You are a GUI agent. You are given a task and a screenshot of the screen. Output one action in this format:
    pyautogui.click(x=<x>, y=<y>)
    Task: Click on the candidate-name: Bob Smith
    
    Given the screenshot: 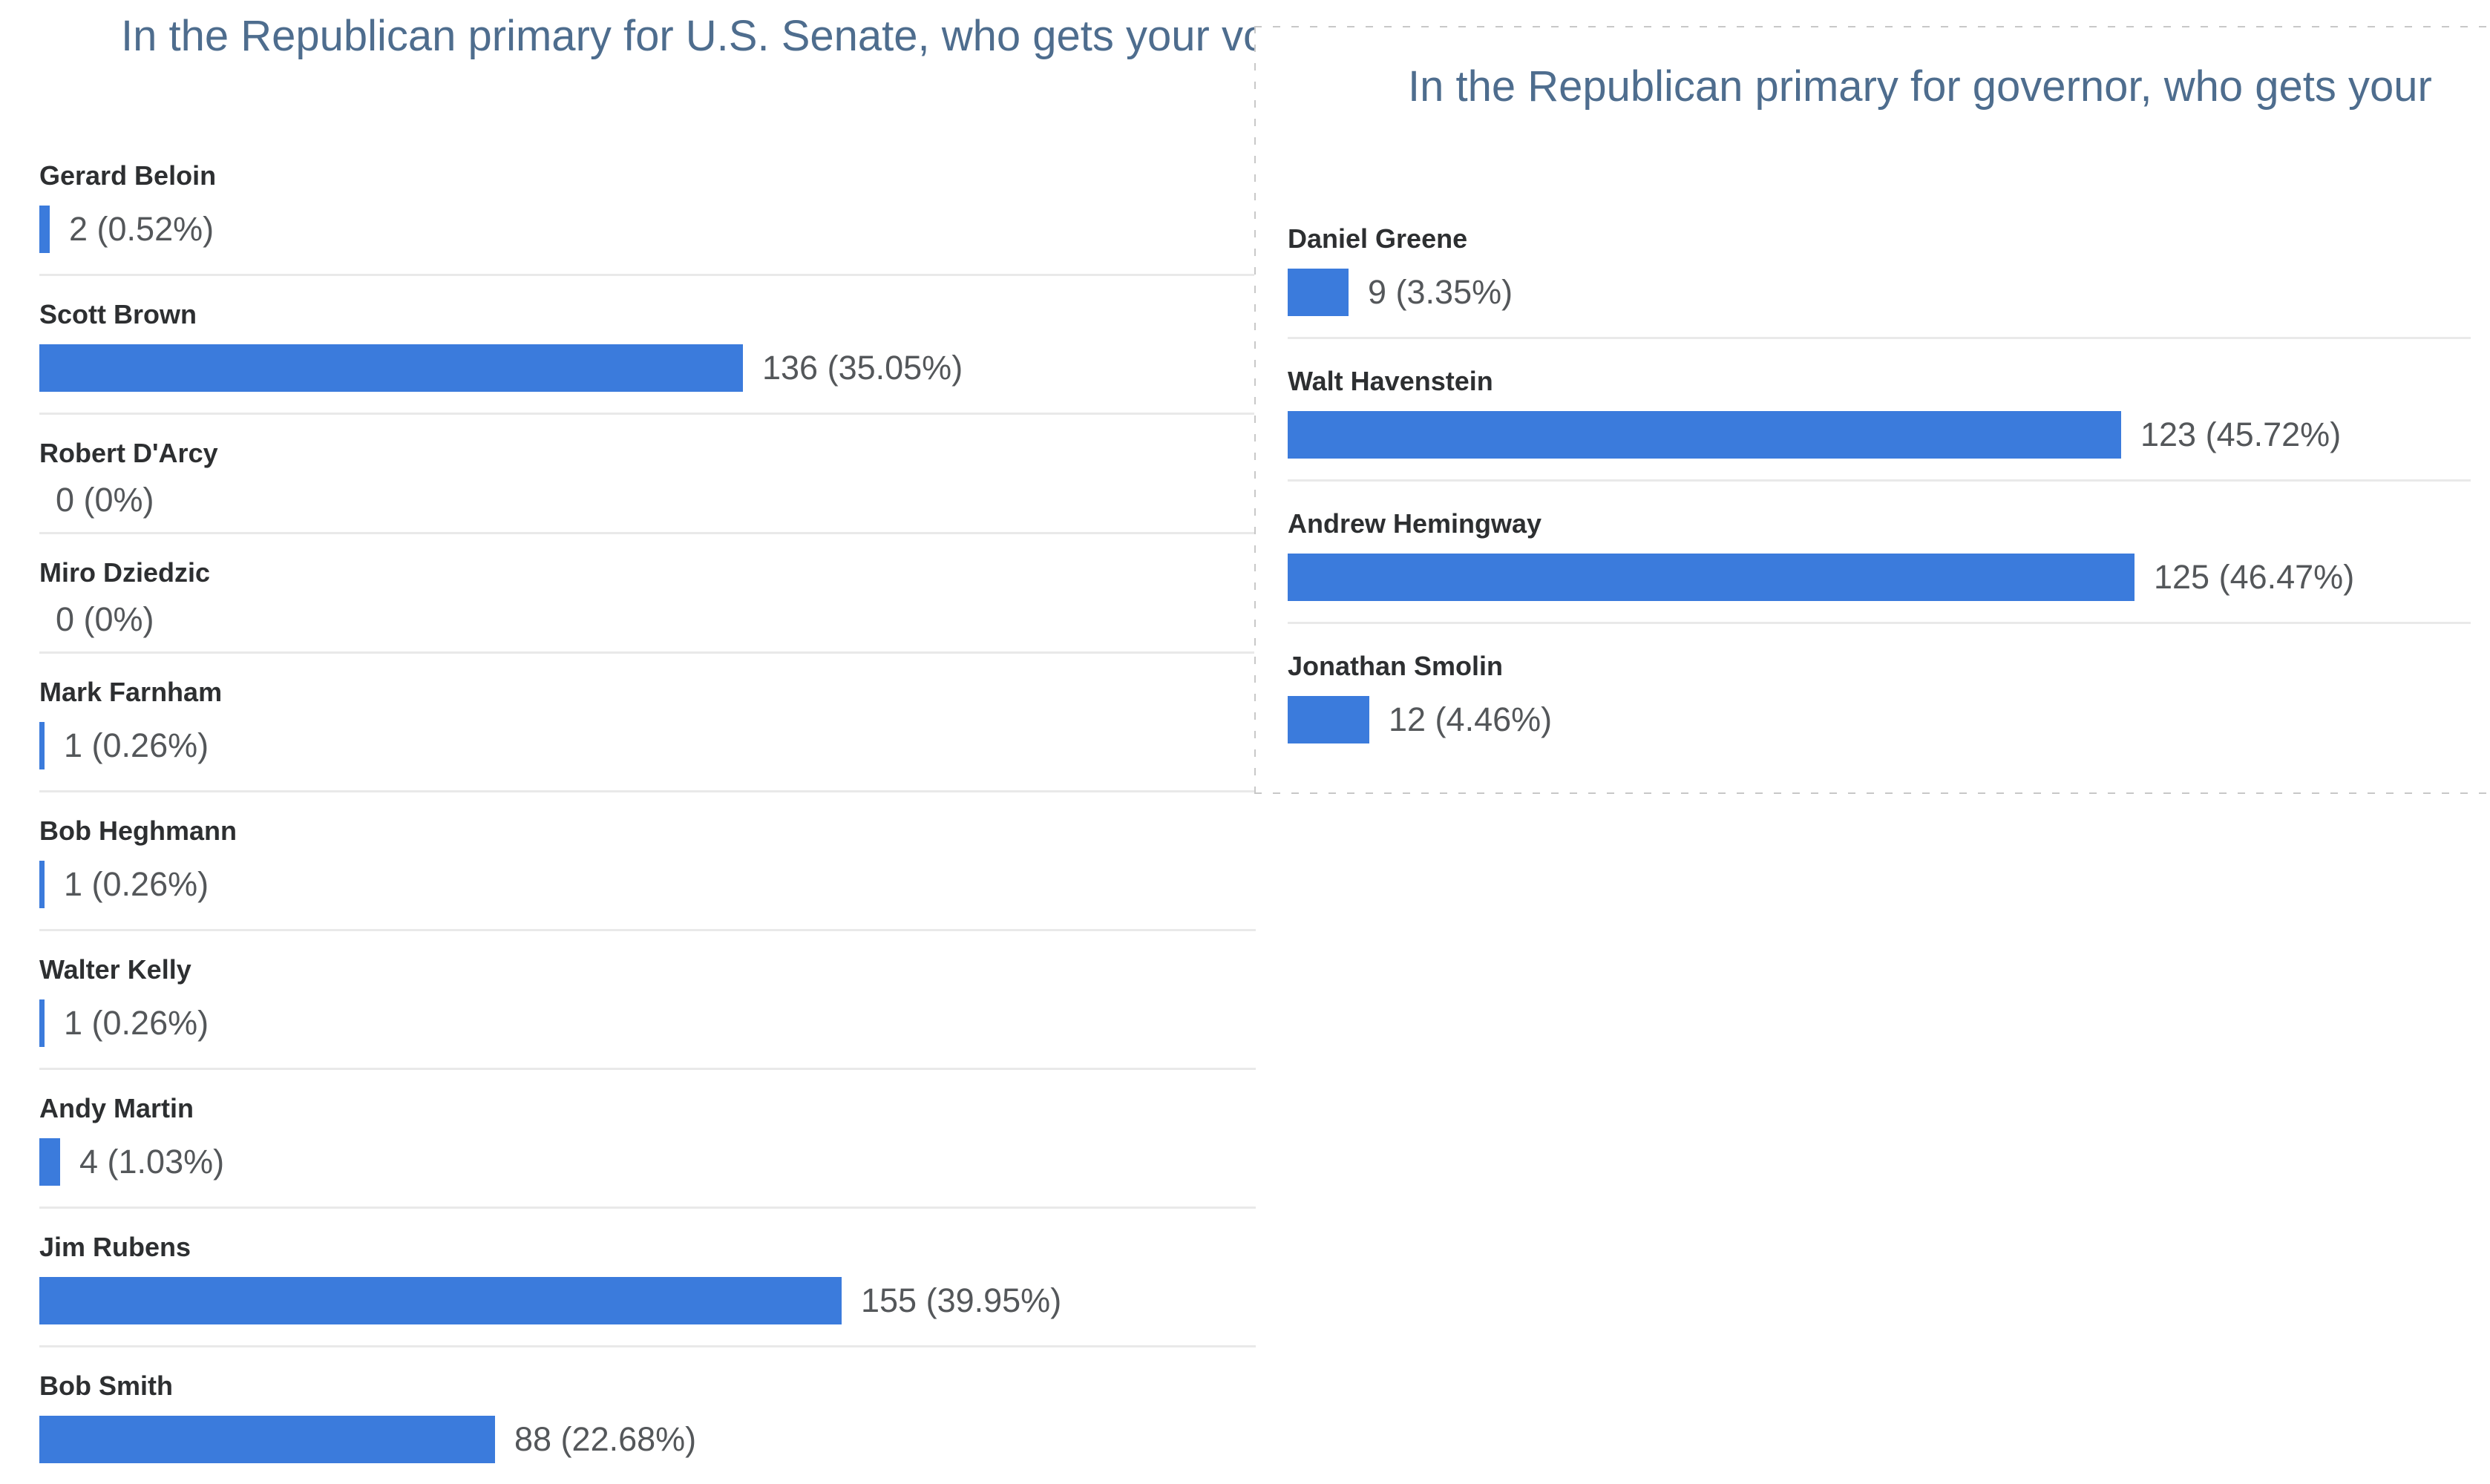 What is the action you would take?
    pyautogui.click(x=106, y=1385)
    